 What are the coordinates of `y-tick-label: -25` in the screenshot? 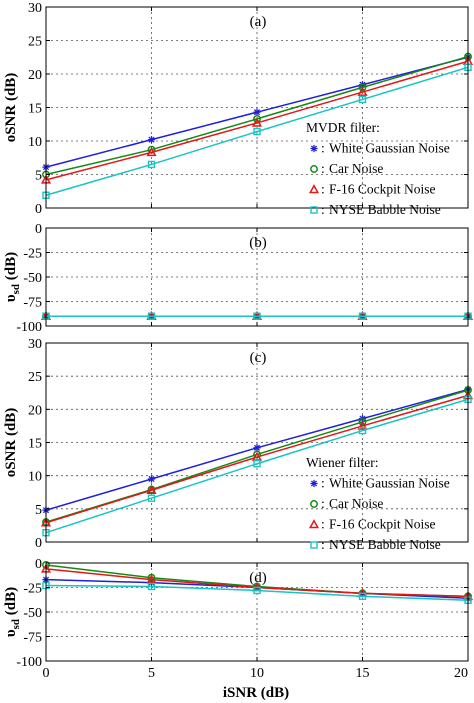 It's located at (32, 254).